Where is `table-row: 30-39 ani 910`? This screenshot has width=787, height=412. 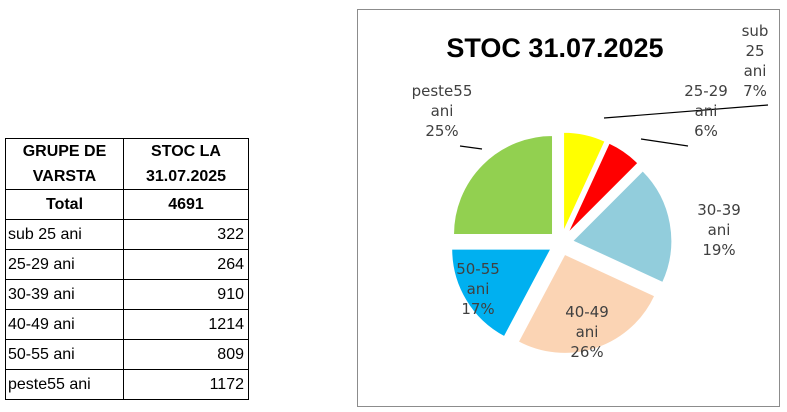 table-row: 30-39 ani 910 is located at coordinates (127, 294).